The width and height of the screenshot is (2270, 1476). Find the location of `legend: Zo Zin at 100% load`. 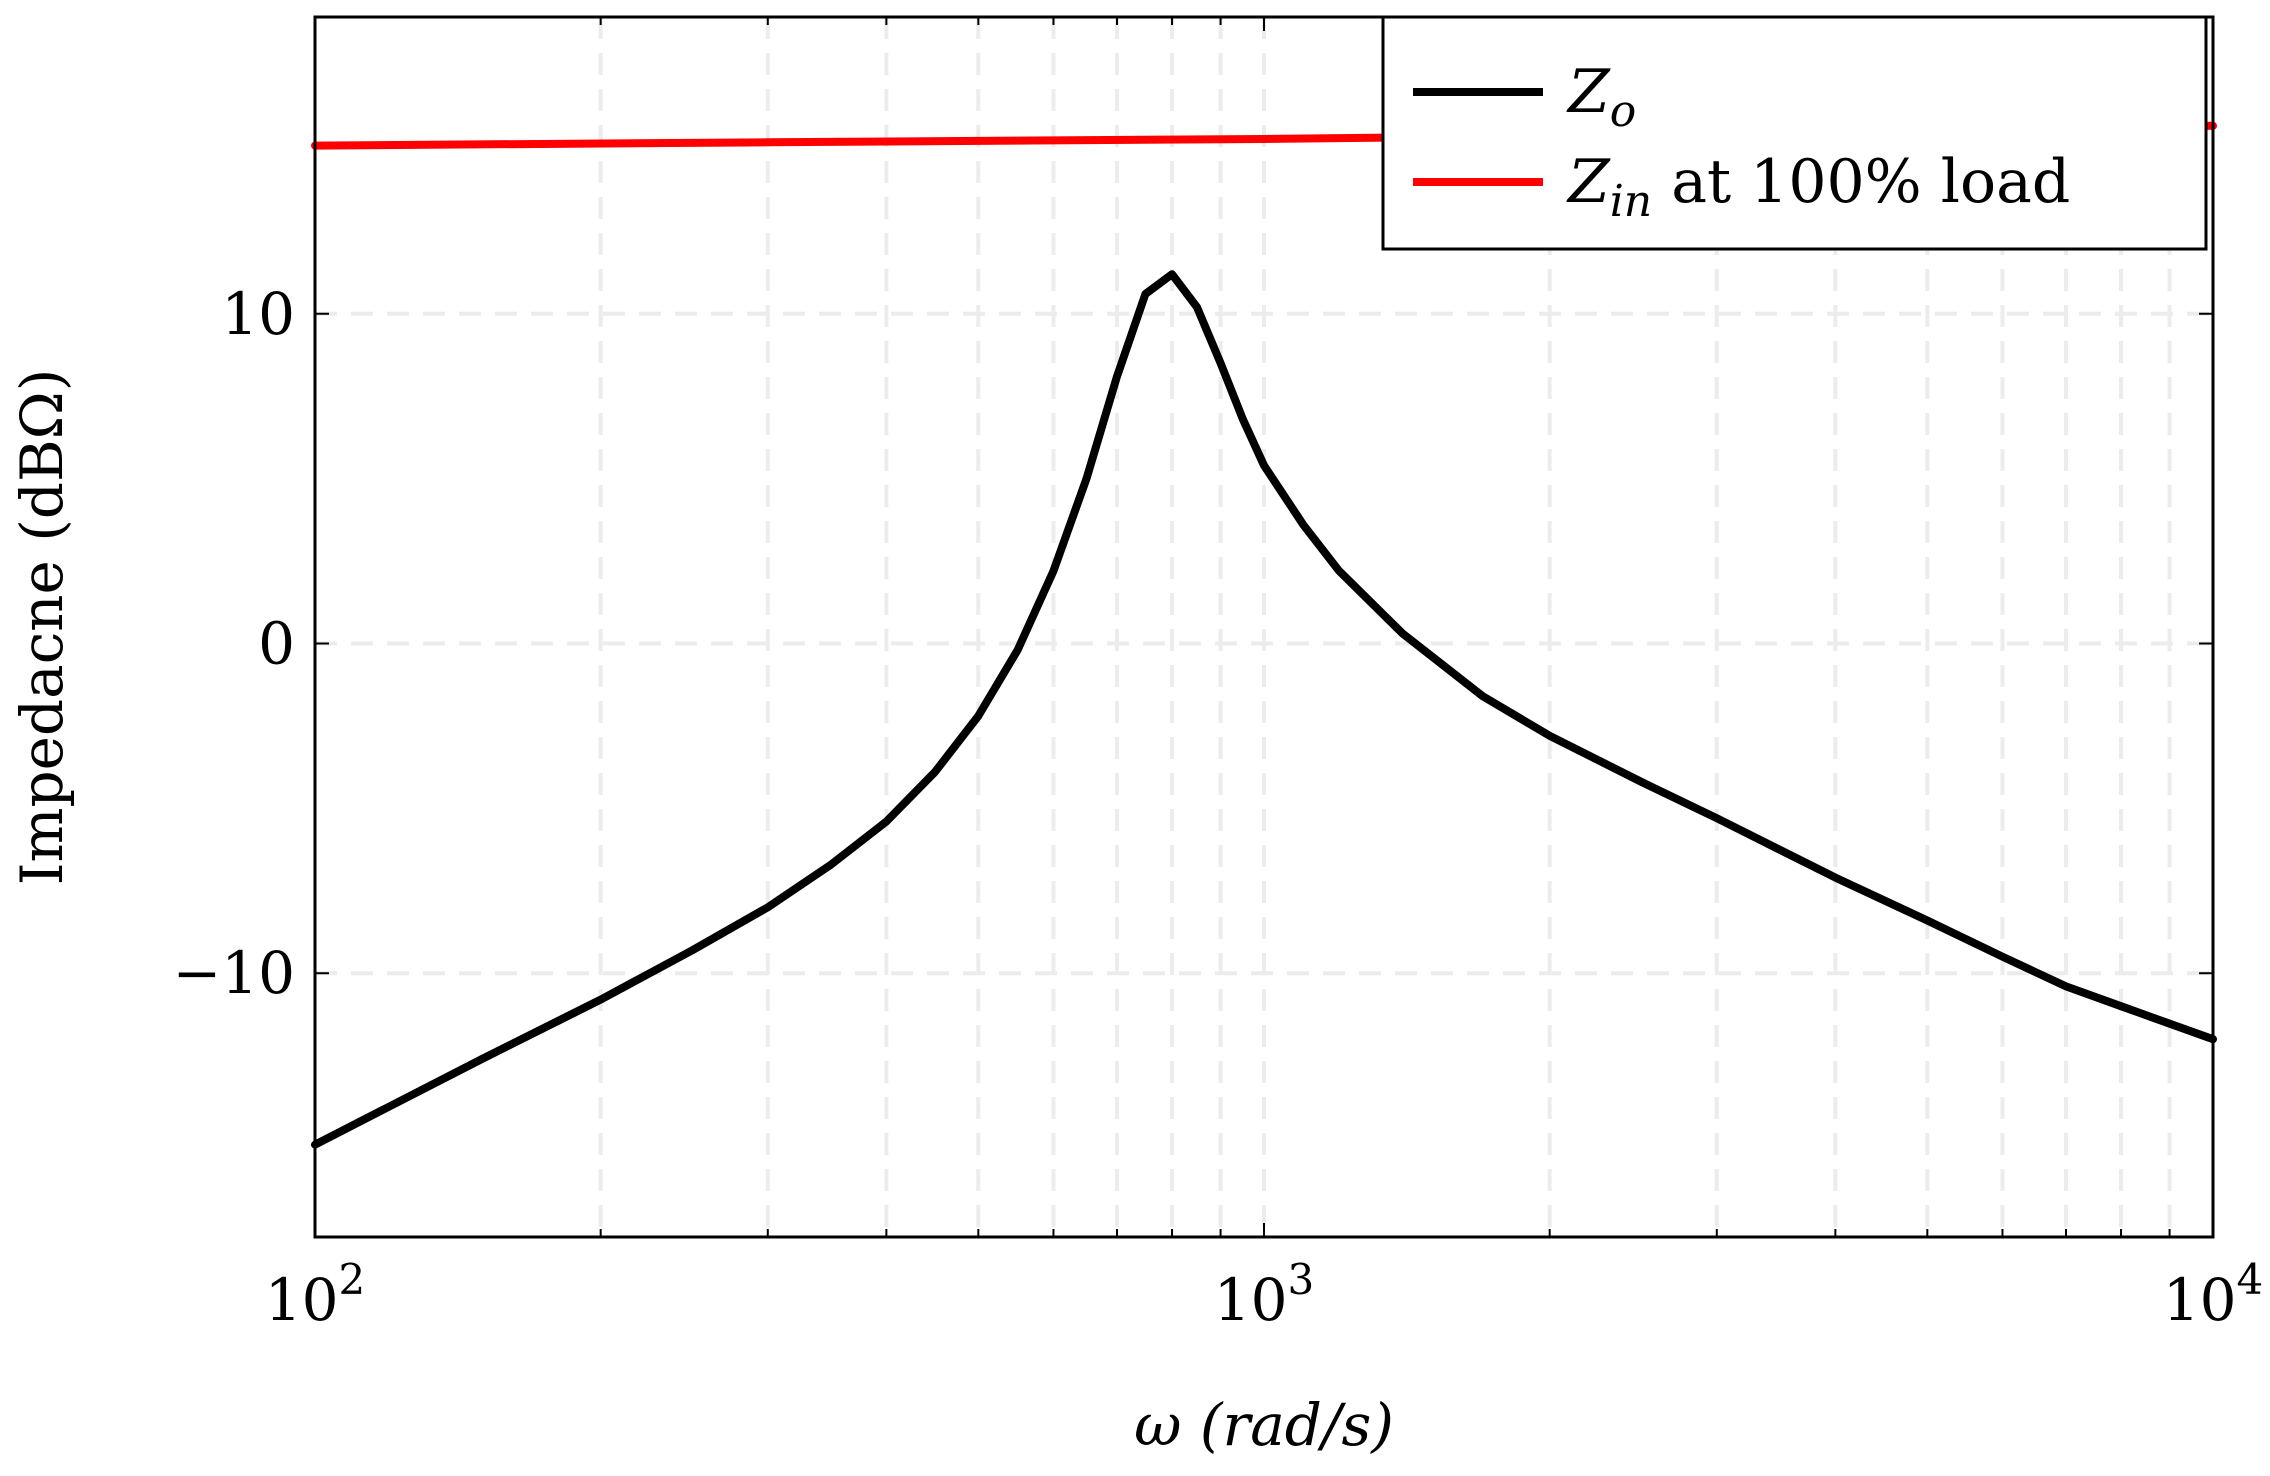

legend: Zo Zin at 100% load is located at coordinates (1794, 133).